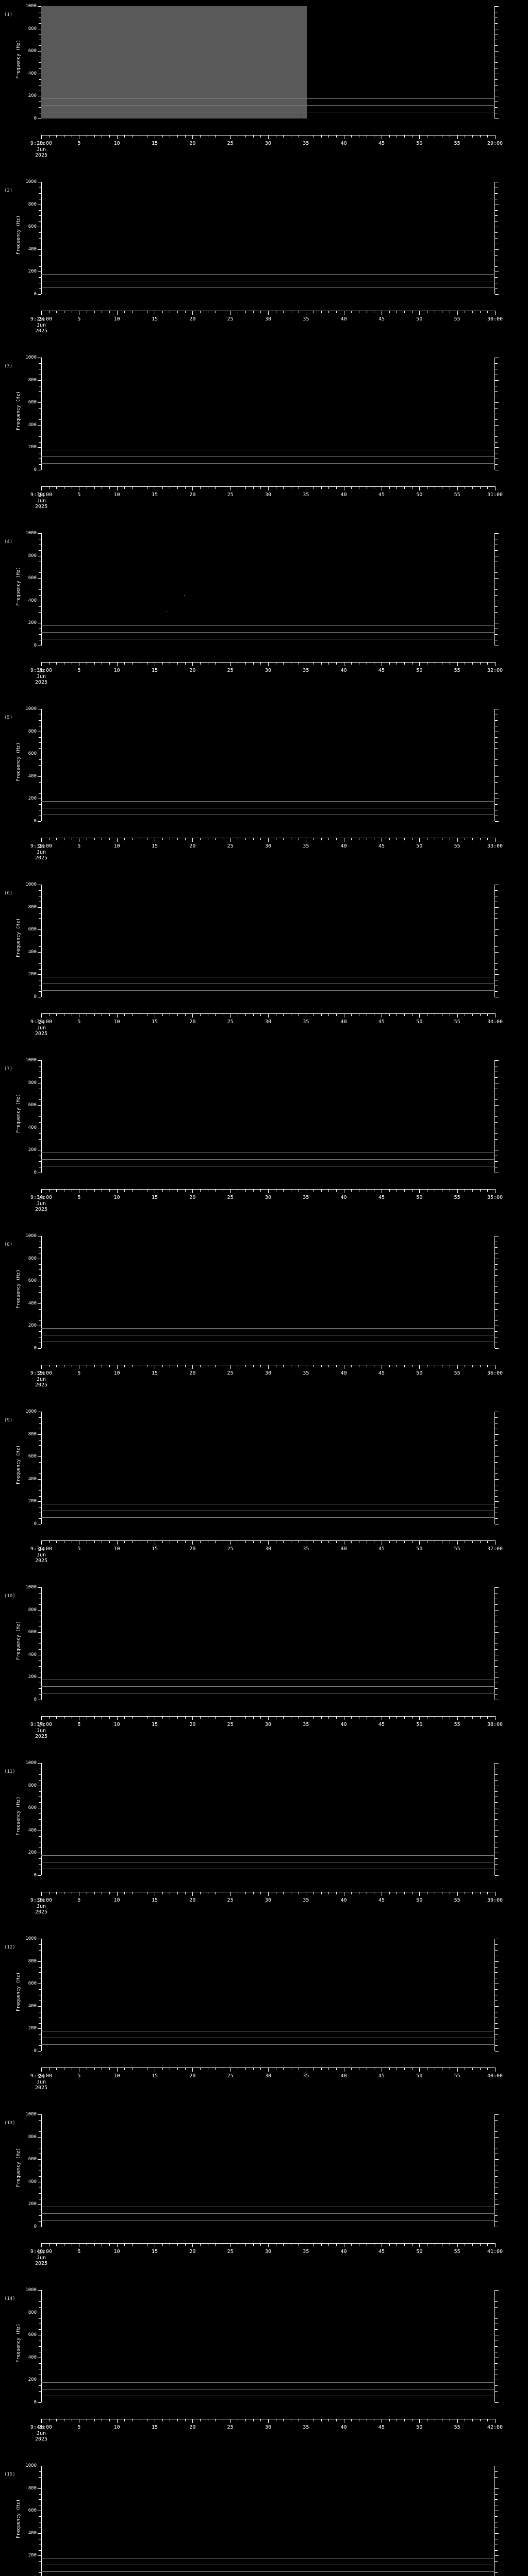 This screenshot has height=2576, width=528. Describe the element at coordinates (35, 1172) in the screenshot. I see `y-axis-tick-label: 0` at that location.